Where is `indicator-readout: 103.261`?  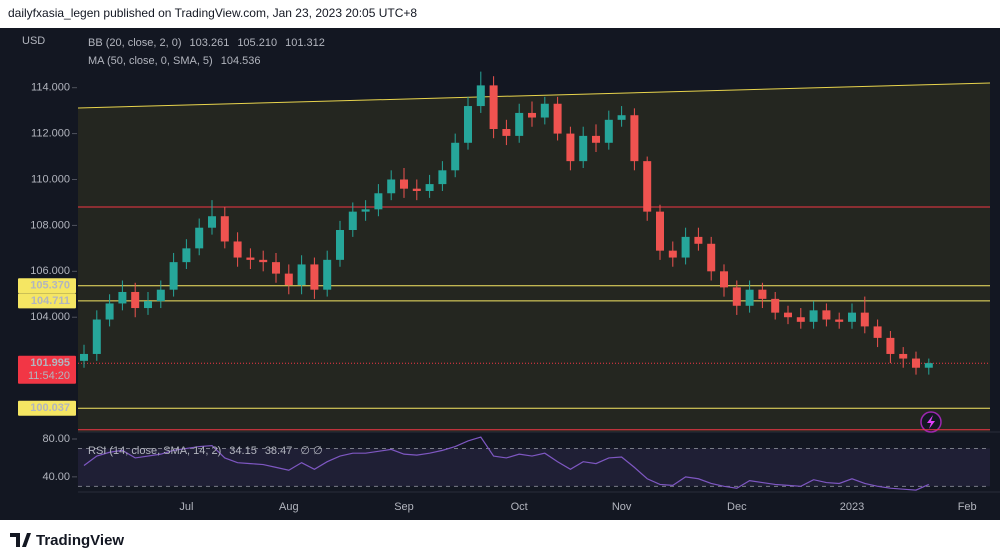
indicator-readout: 103.261 is located at coordinates (210, 43).